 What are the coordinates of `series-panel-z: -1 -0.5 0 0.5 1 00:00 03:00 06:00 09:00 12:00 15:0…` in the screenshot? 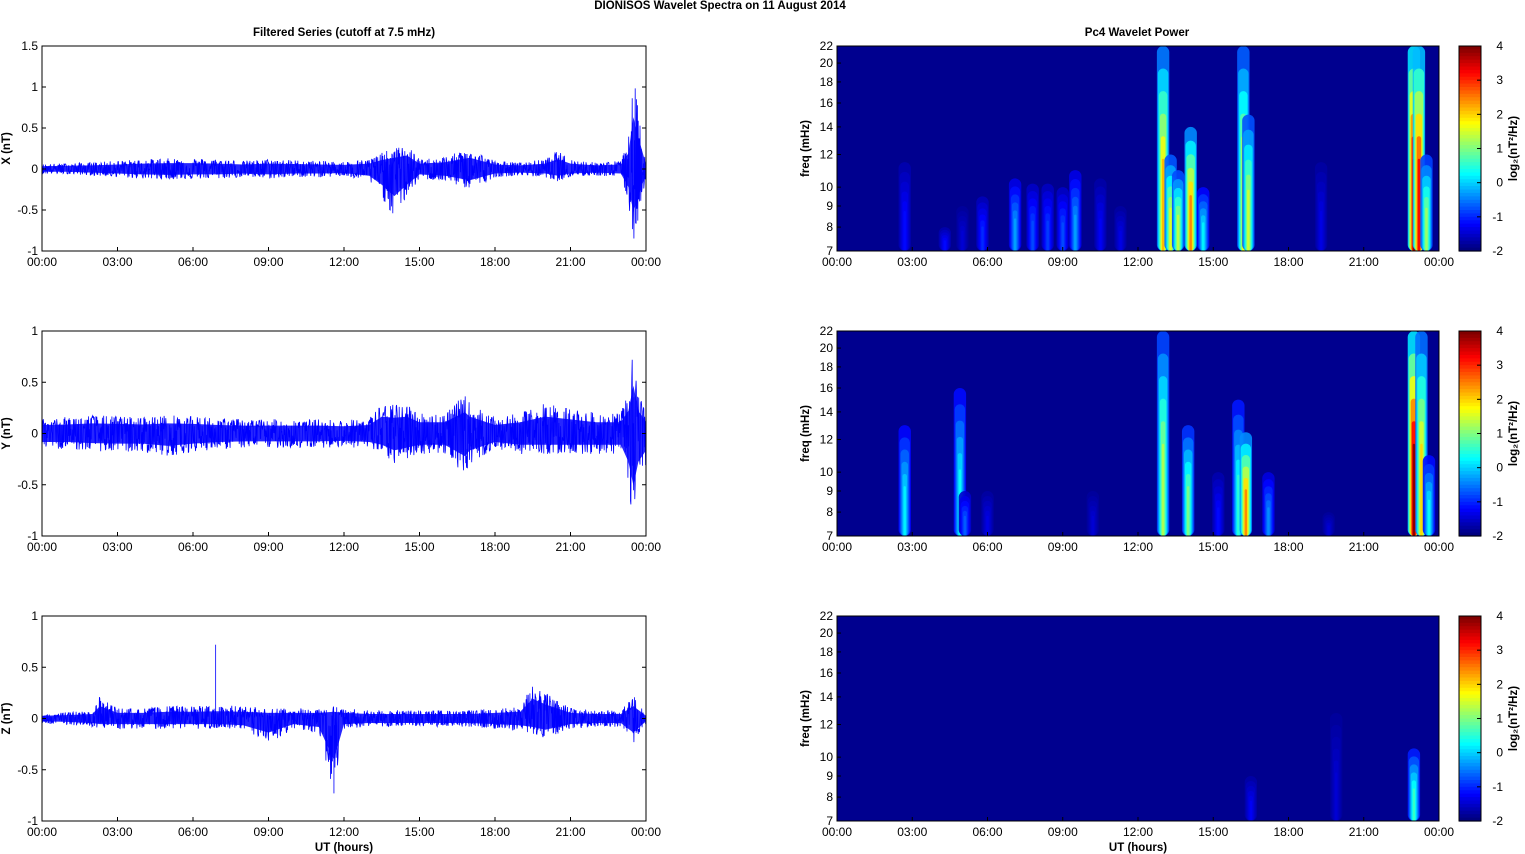 It's located at (331, 731).